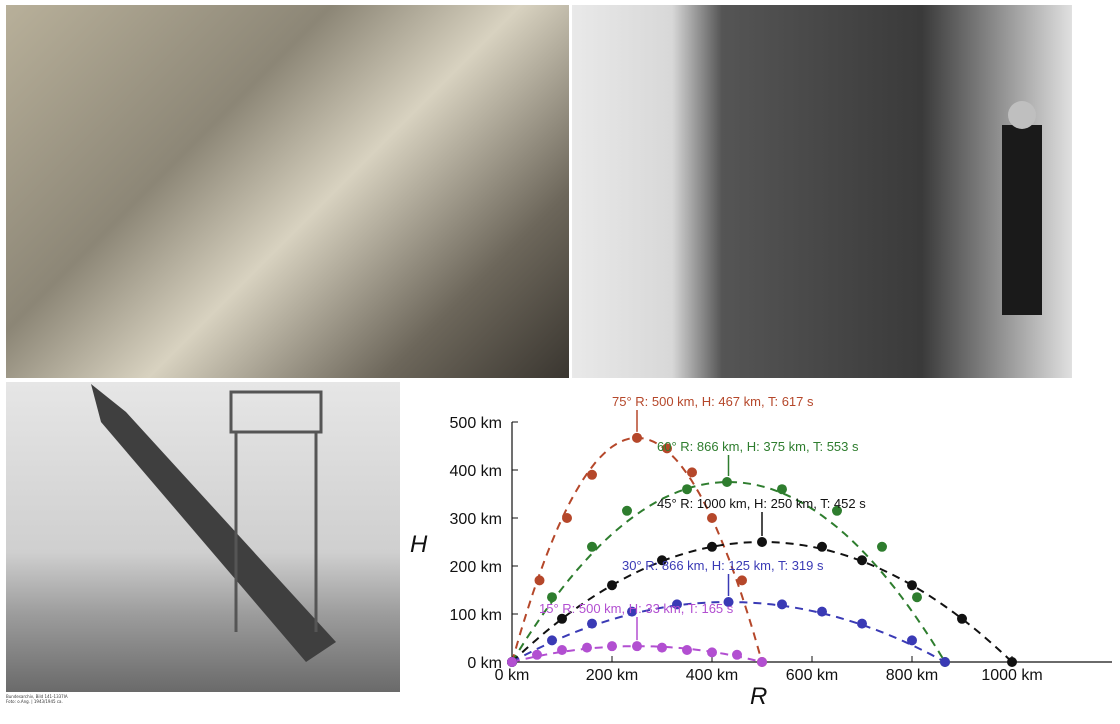  I want to click on x-tick-label: 0 km, so click(512, 675).